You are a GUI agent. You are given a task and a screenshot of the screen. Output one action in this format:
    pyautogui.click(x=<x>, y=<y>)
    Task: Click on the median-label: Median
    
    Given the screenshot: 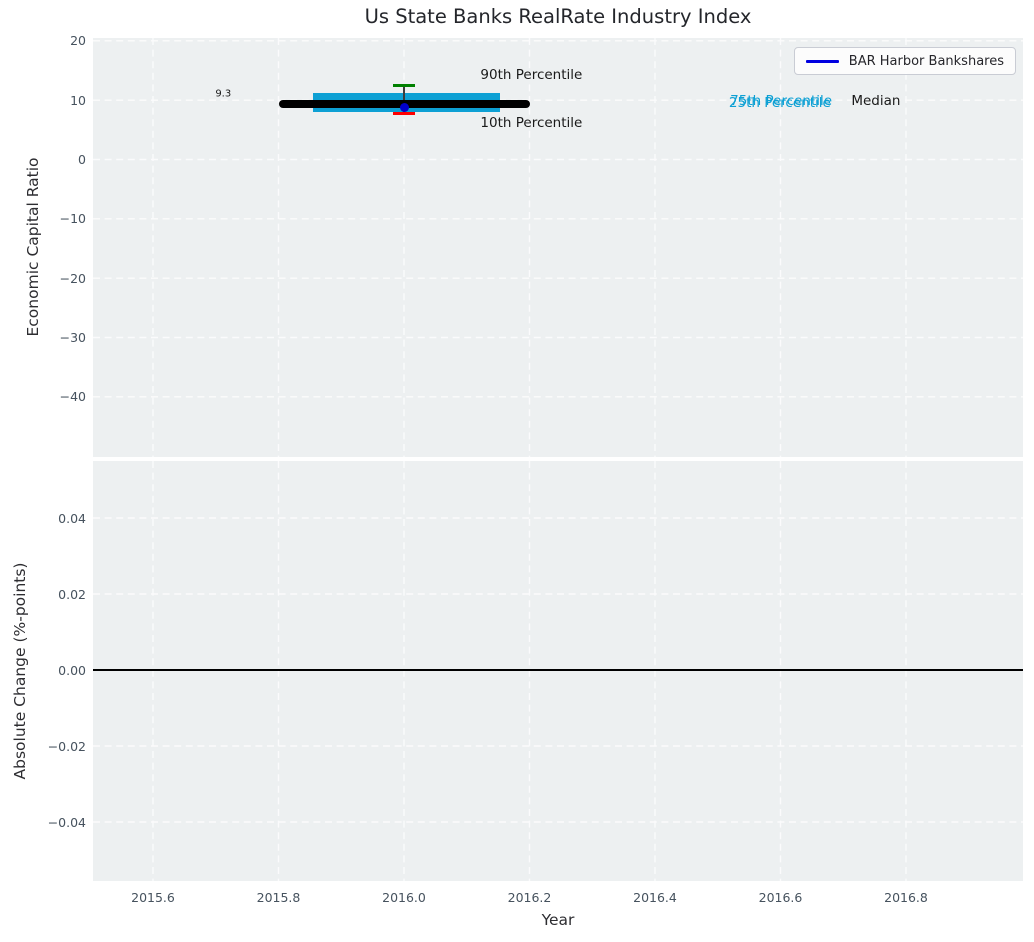 What is the action you would take?
    pyautogui.click(x=876, y=101)
    